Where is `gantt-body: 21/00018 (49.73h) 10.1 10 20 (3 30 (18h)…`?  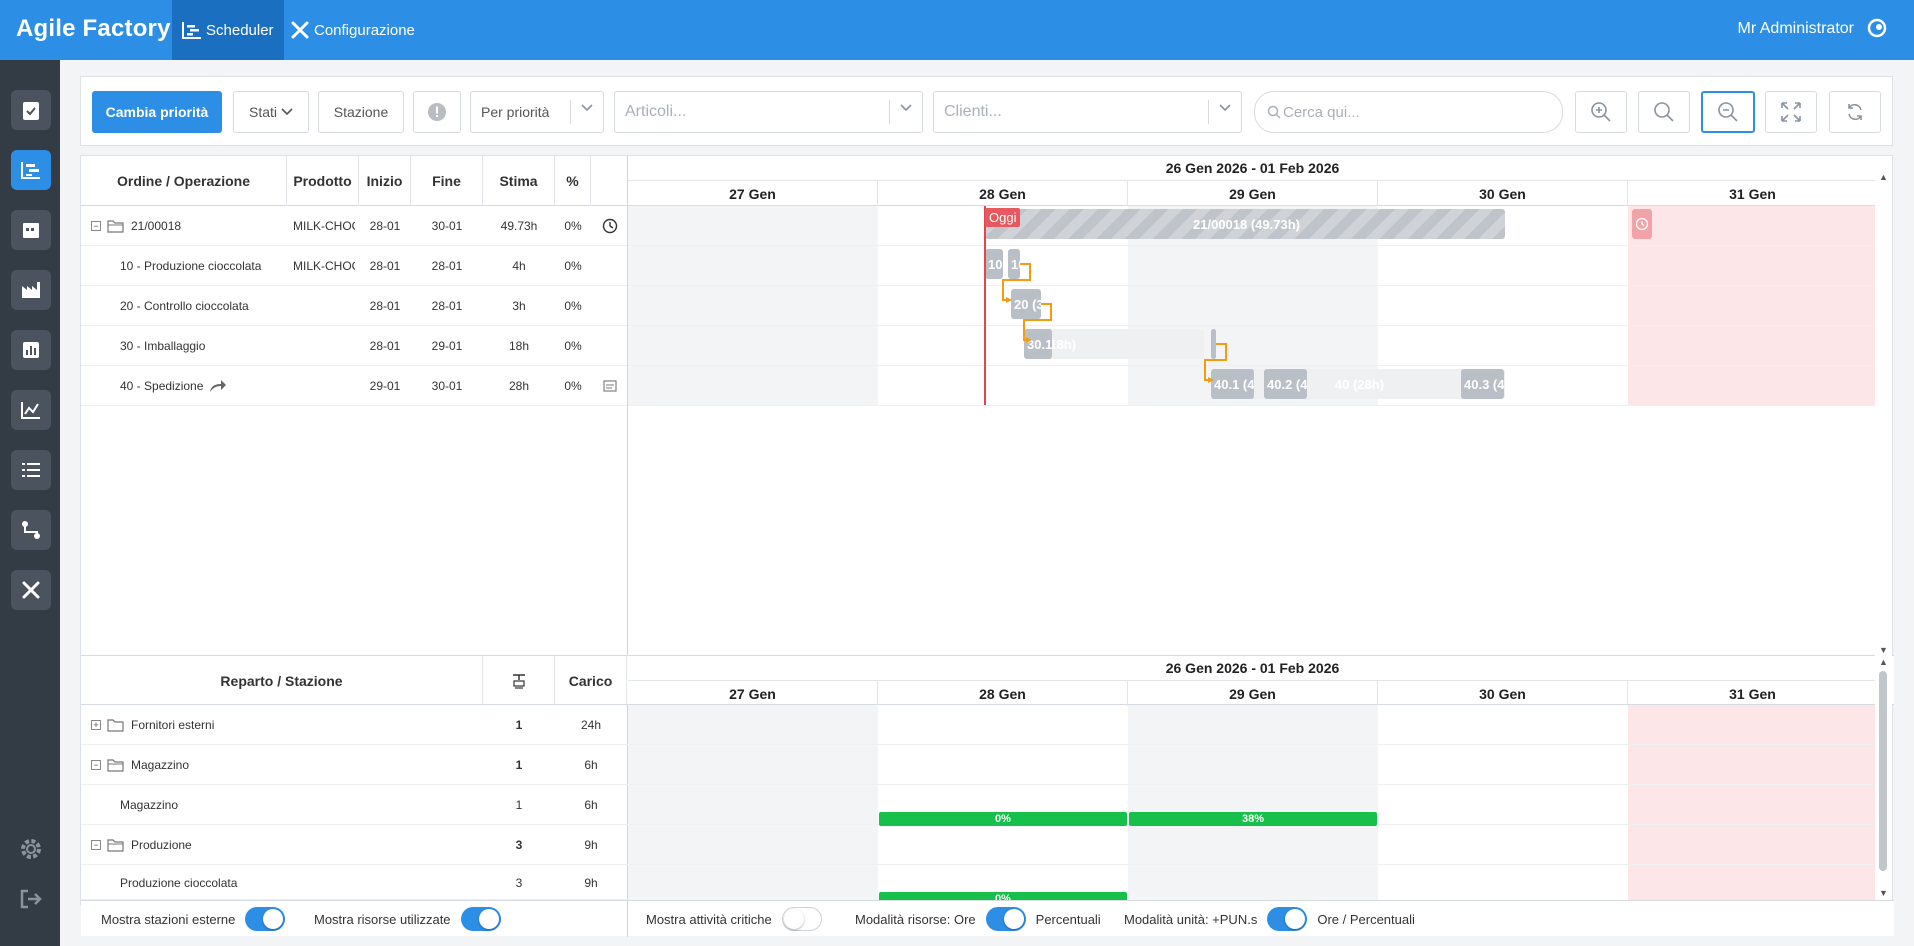 gantt-body: 21/00018 (49.73h) 10.1 10 20 (3 30 (18h)… is located at coordinates (1252, 306).